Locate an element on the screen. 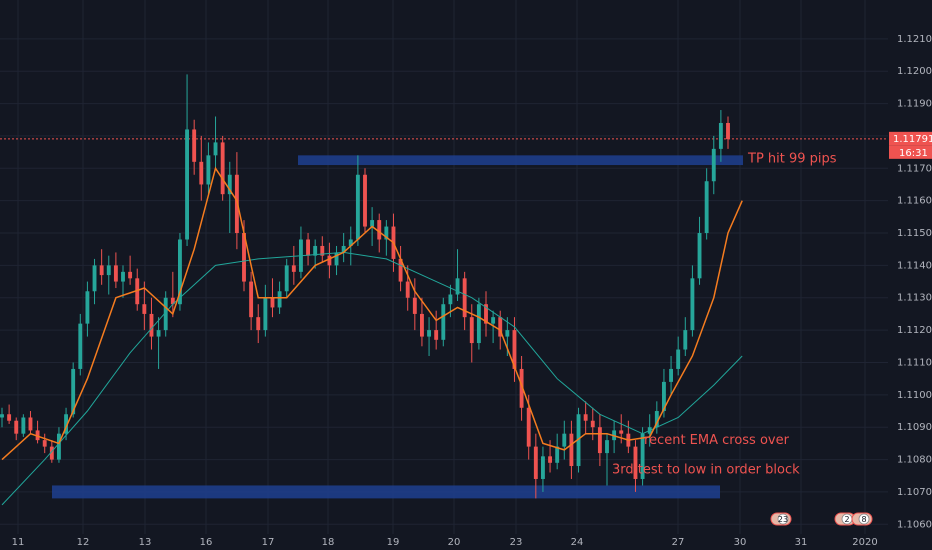  x-tick-label: 17 is located at coordinates (268, 542).